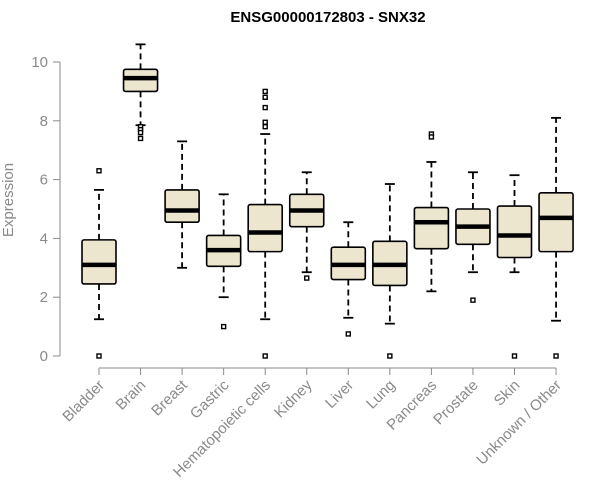 The height and width of the screenshot is (500, 600). What do you see at coordinates (46, 209) in the screenshot?
I see `y-axis: 0 2 4 6 8 10` at bounding box center [46, 209].